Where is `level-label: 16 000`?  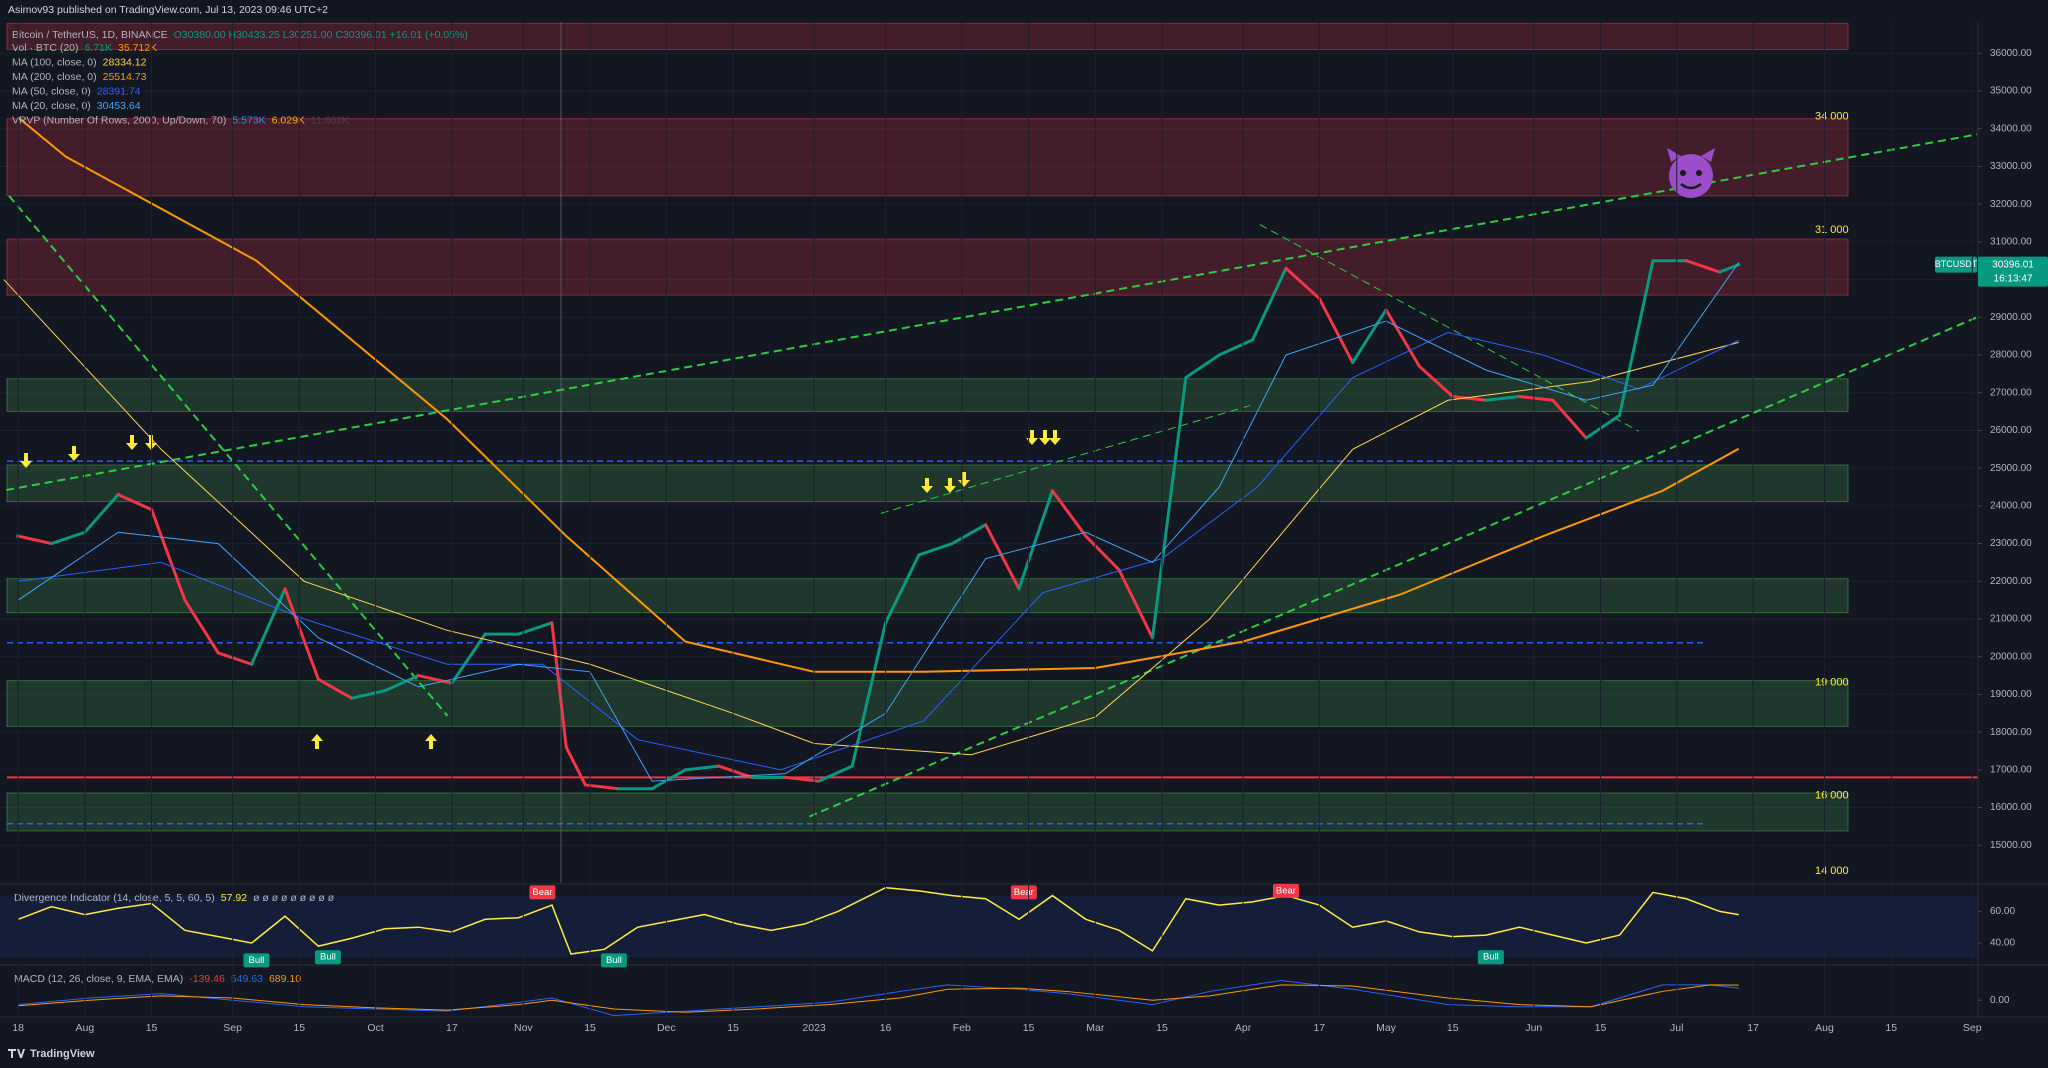 level-label: 16 000 is located at coordinates (1832, 795).